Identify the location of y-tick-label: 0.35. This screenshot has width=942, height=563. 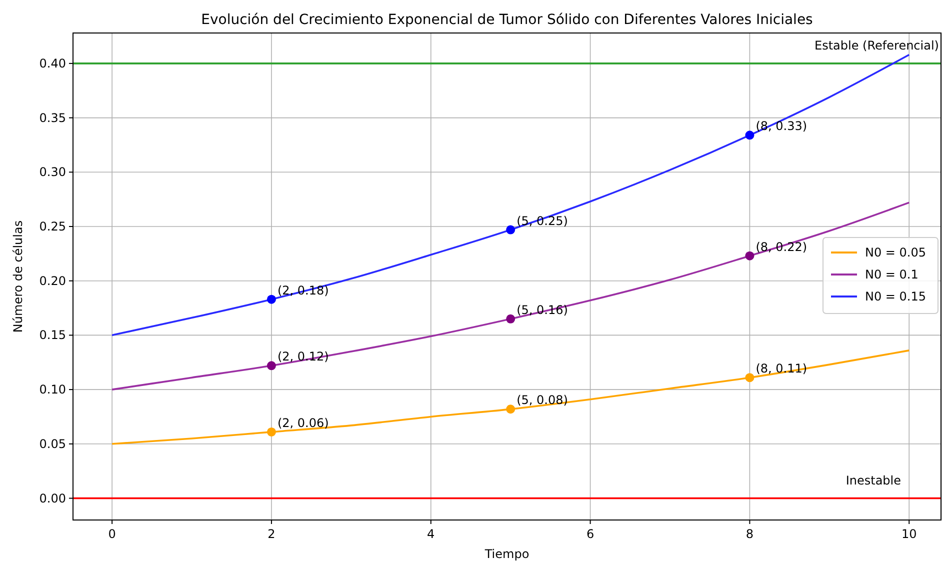
(52, 117).